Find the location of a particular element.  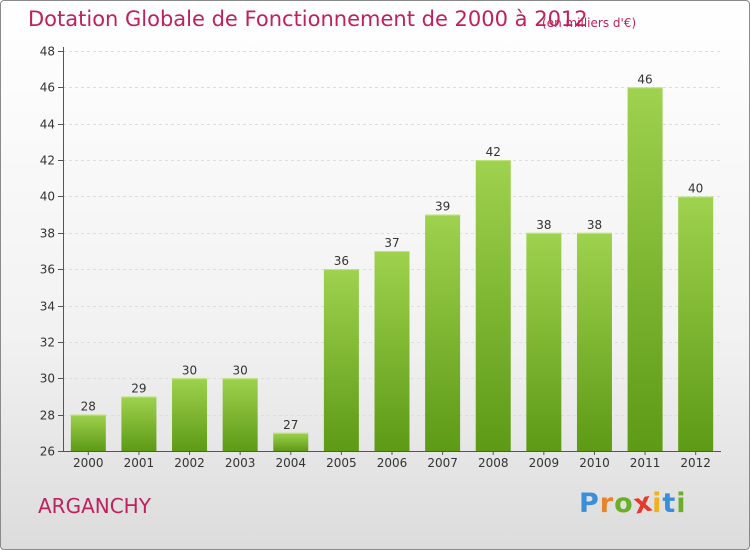

y-tick-label: 28 is located at coordinates (47, 416).